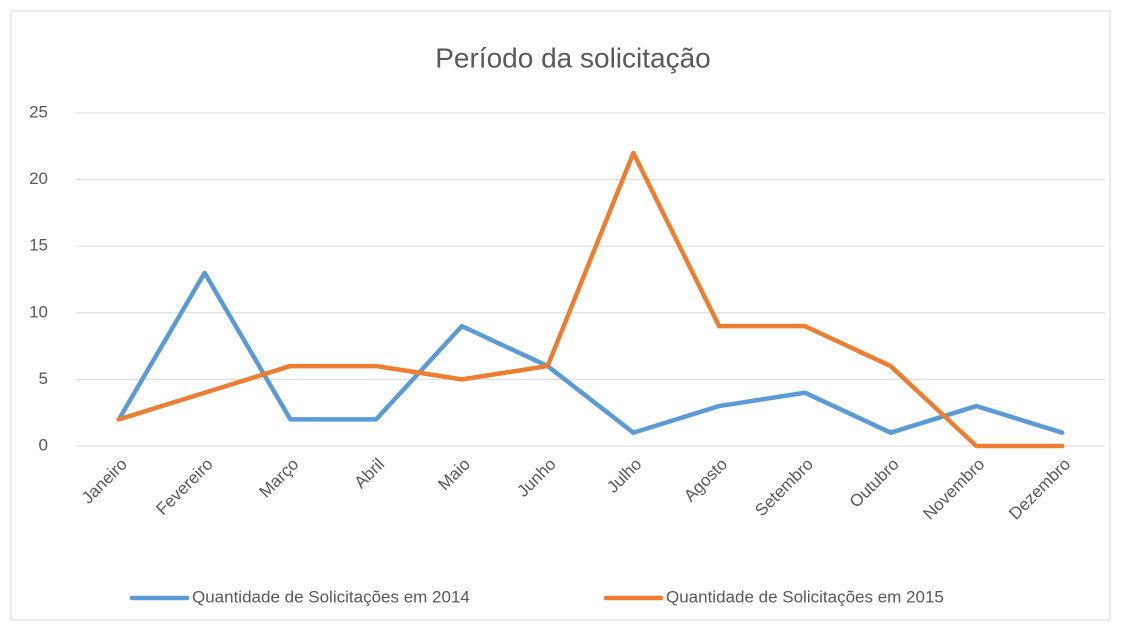 Image resolution: width=1121 pixels, height=626 pixels. Describe the element at coordinates (331, 596) in the screenshot. I see `legend-label: Quantidade de Solicitações em 2014` at that location.